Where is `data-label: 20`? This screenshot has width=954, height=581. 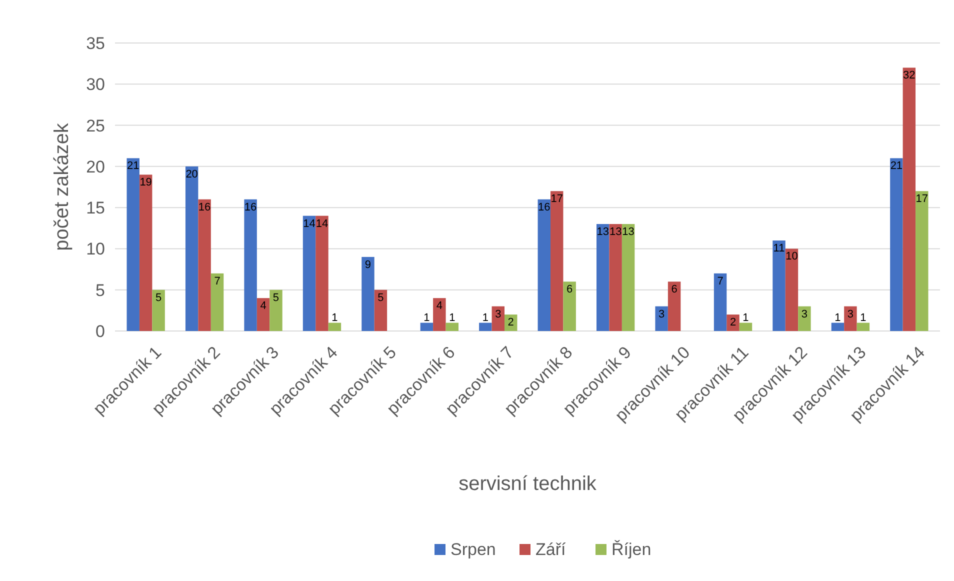 data-label: 20 is located at coordinates (192, 174).